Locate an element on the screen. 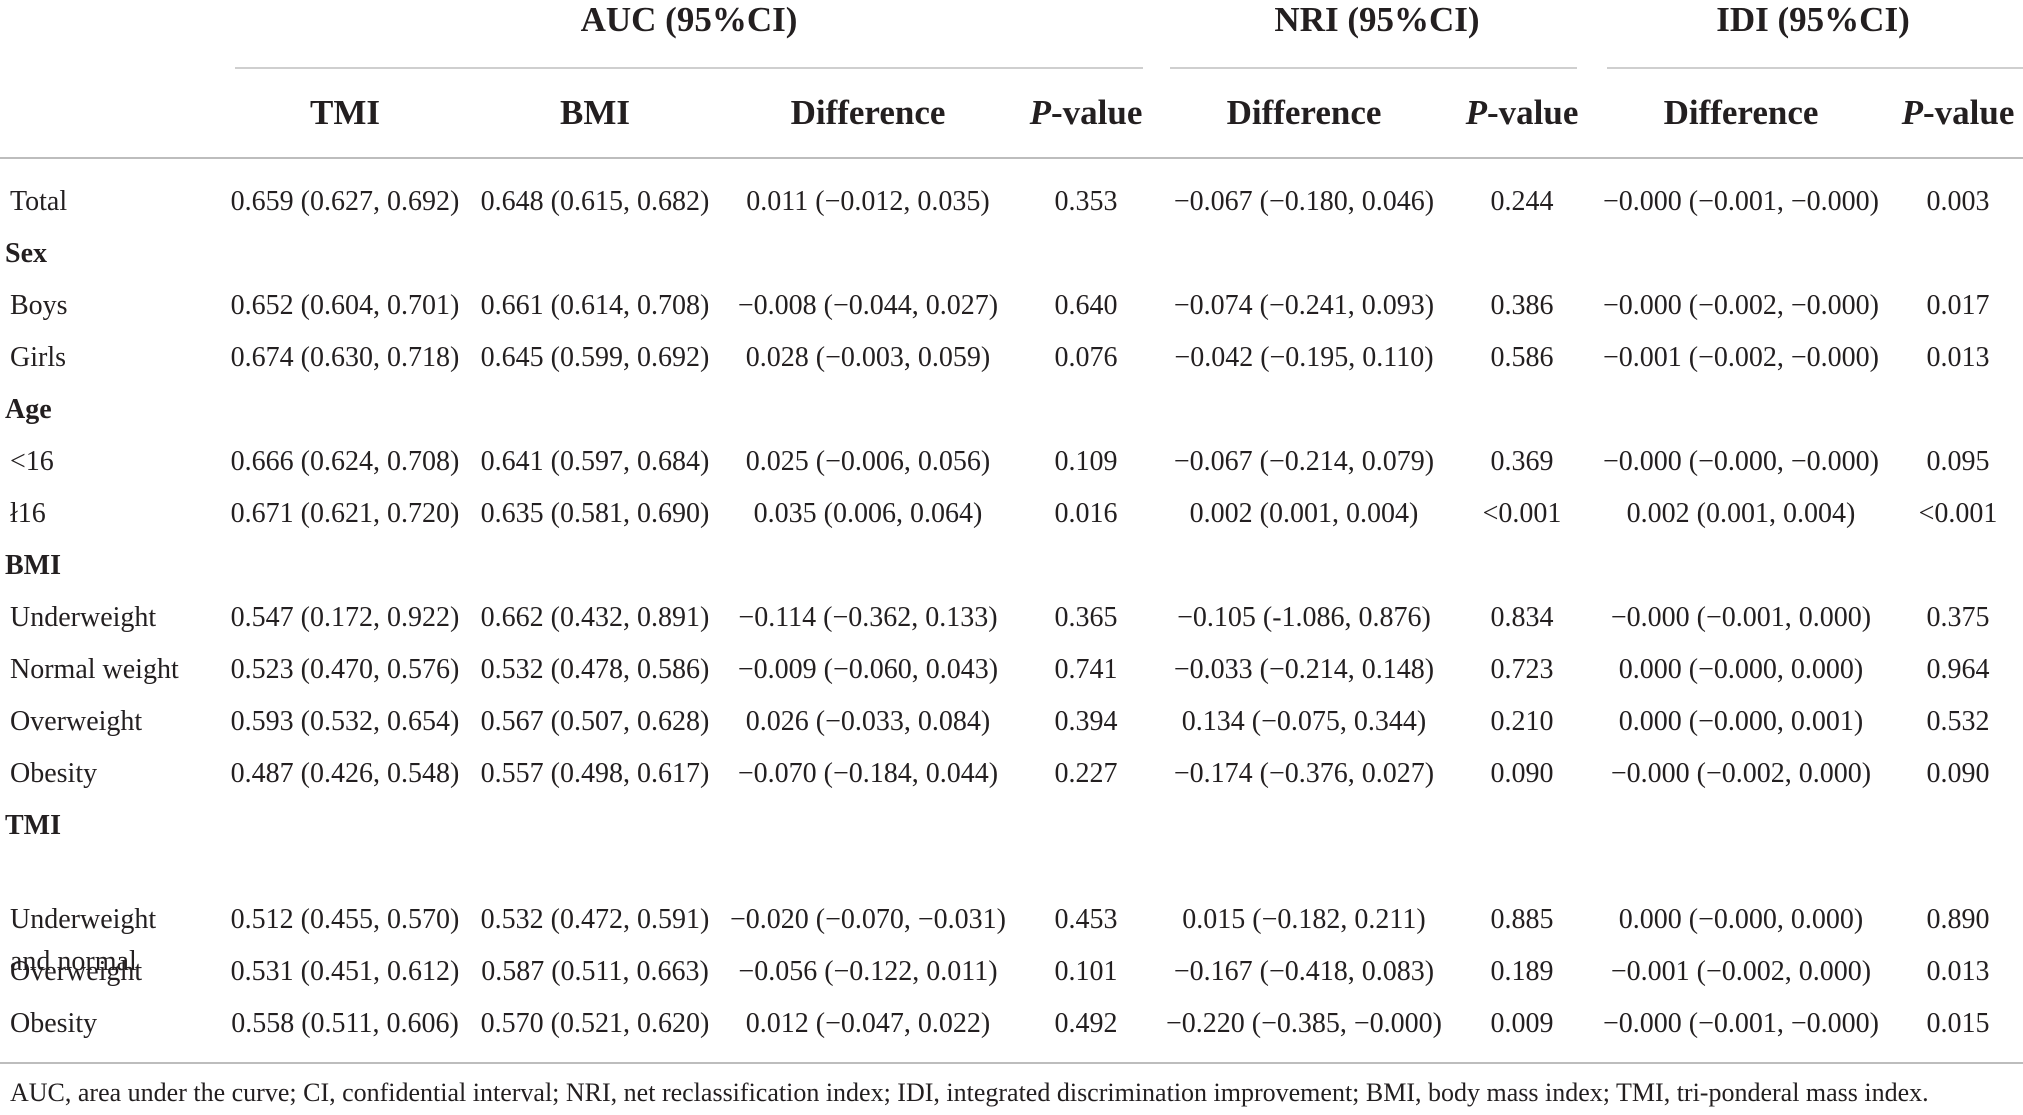 This screenshot has width=2023, height=1115. cell-idi-diff: −0.001 (−0.002, −0.000) is located at coordinates (1741, 357).